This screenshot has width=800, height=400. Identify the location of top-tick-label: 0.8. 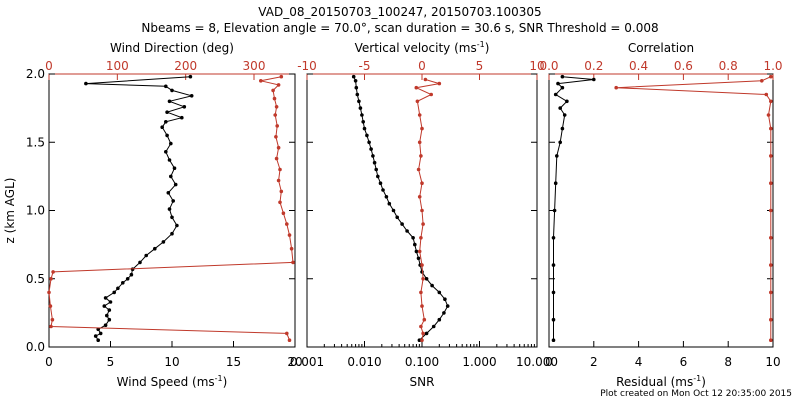
(728, 66).